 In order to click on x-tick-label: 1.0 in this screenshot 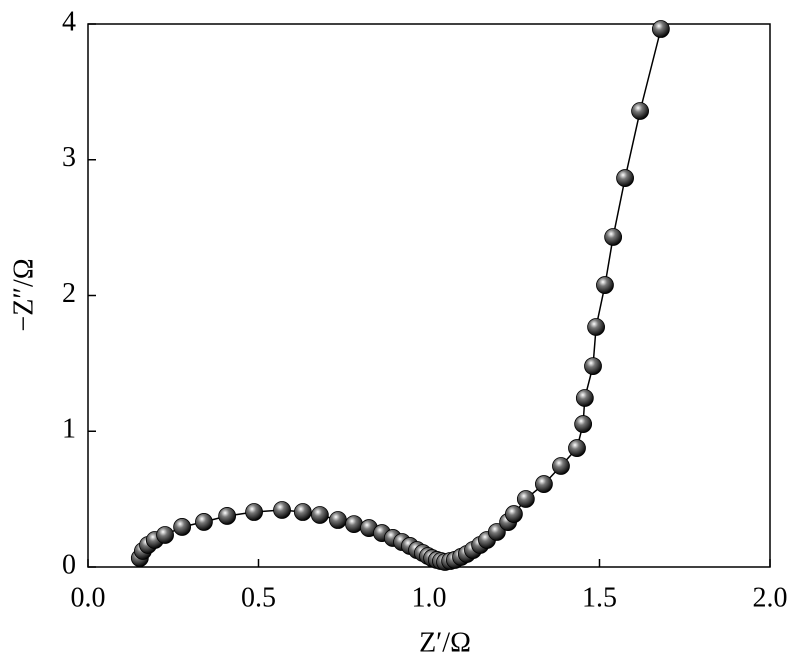, I will do `click(429, 597)`.